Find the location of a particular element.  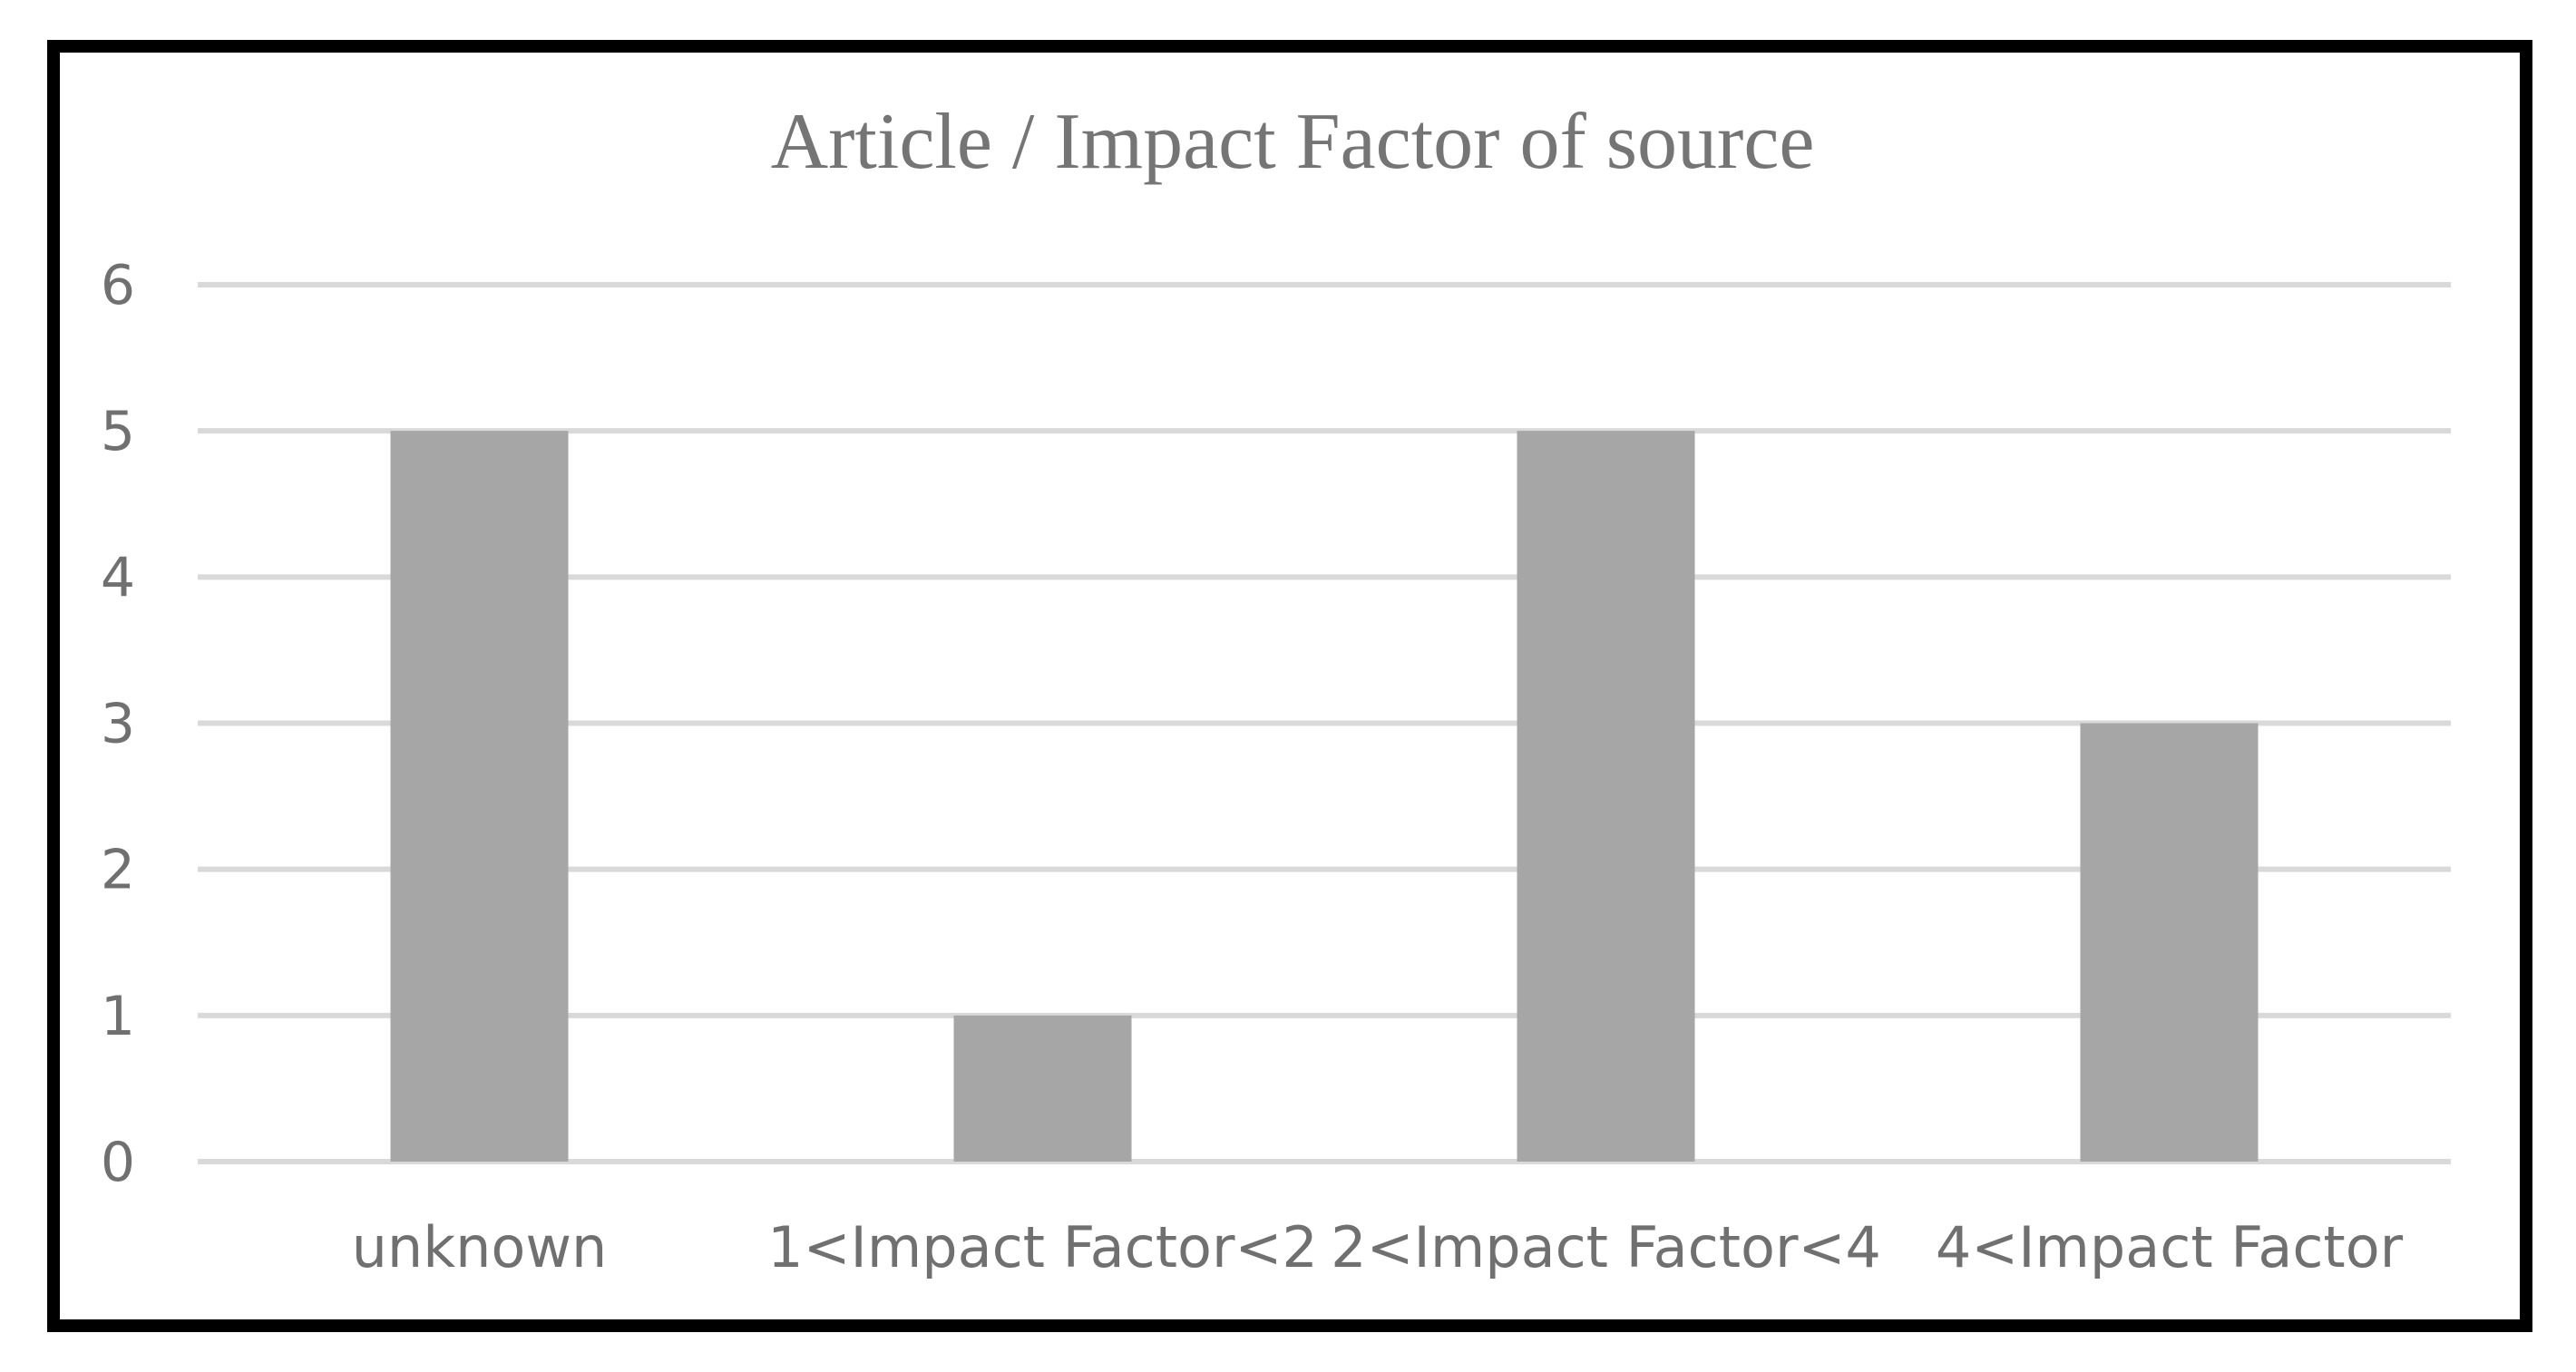

x-category-label: 2<Impact Factor<4 is located at coordinates (1606, 1247).